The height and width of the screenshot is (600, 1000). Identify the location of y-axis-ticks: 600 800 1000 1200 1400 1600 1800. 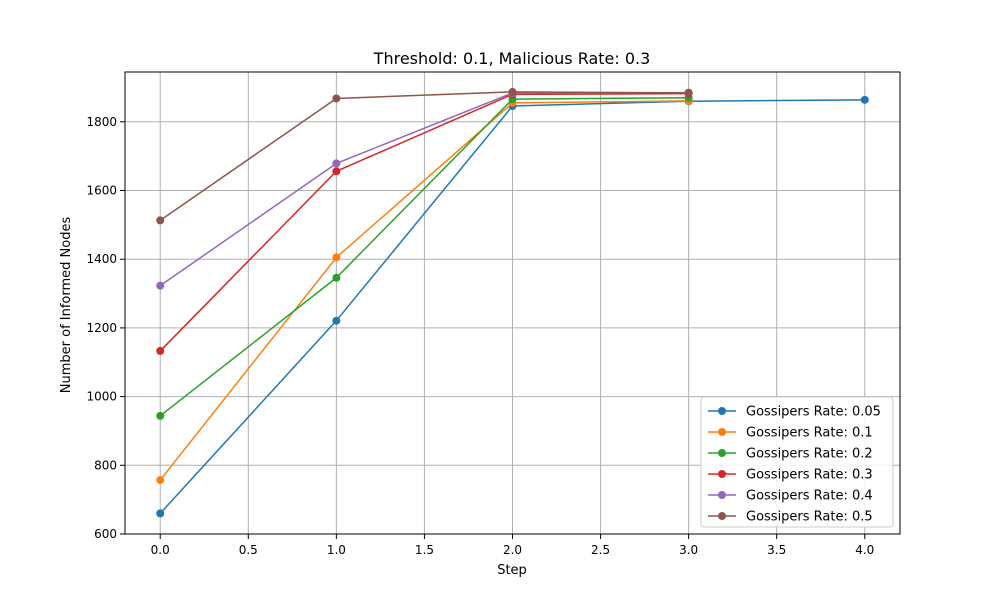
(105, 328).